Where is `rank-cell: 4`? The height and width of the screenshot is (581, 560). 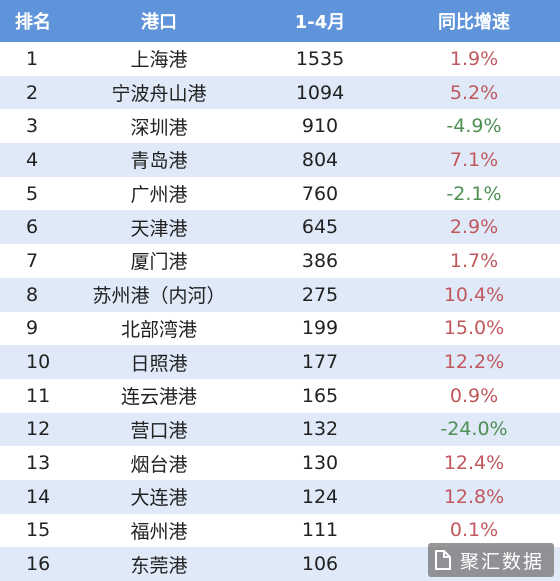
rank-cell: 4 is located at coordinates (32, 159).